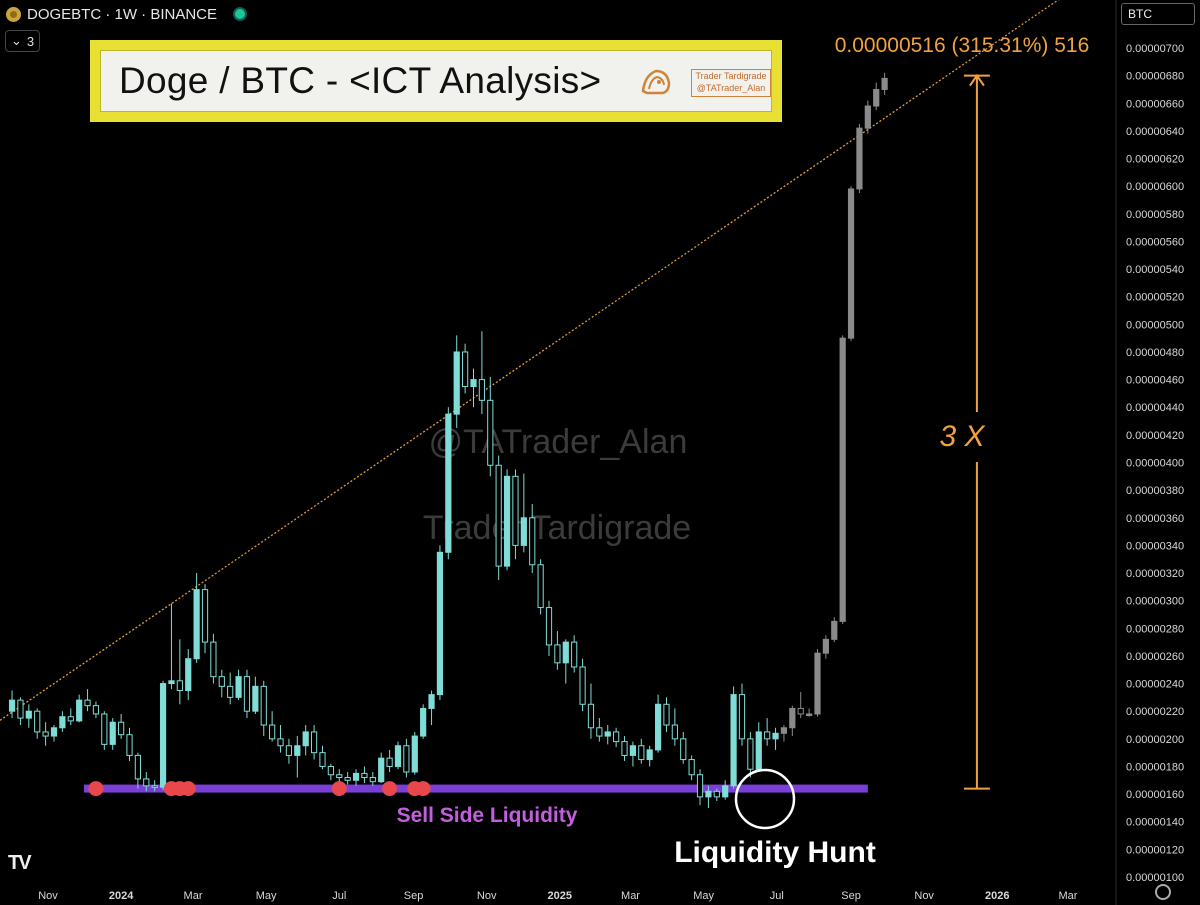  I want to click on y-axis-tick-label: 0.00000320, so click(1155, 574).